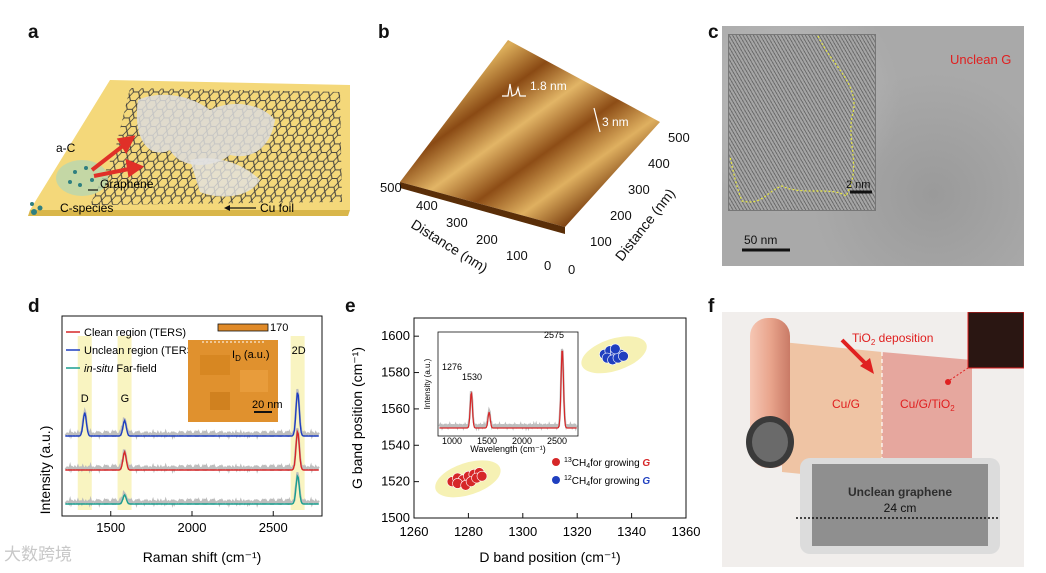 The width and height of the screenshot is (1046, 573). Describe the element at coordinates (384, 32) in the screenshot. I see `panel-label-b: b` at that location.